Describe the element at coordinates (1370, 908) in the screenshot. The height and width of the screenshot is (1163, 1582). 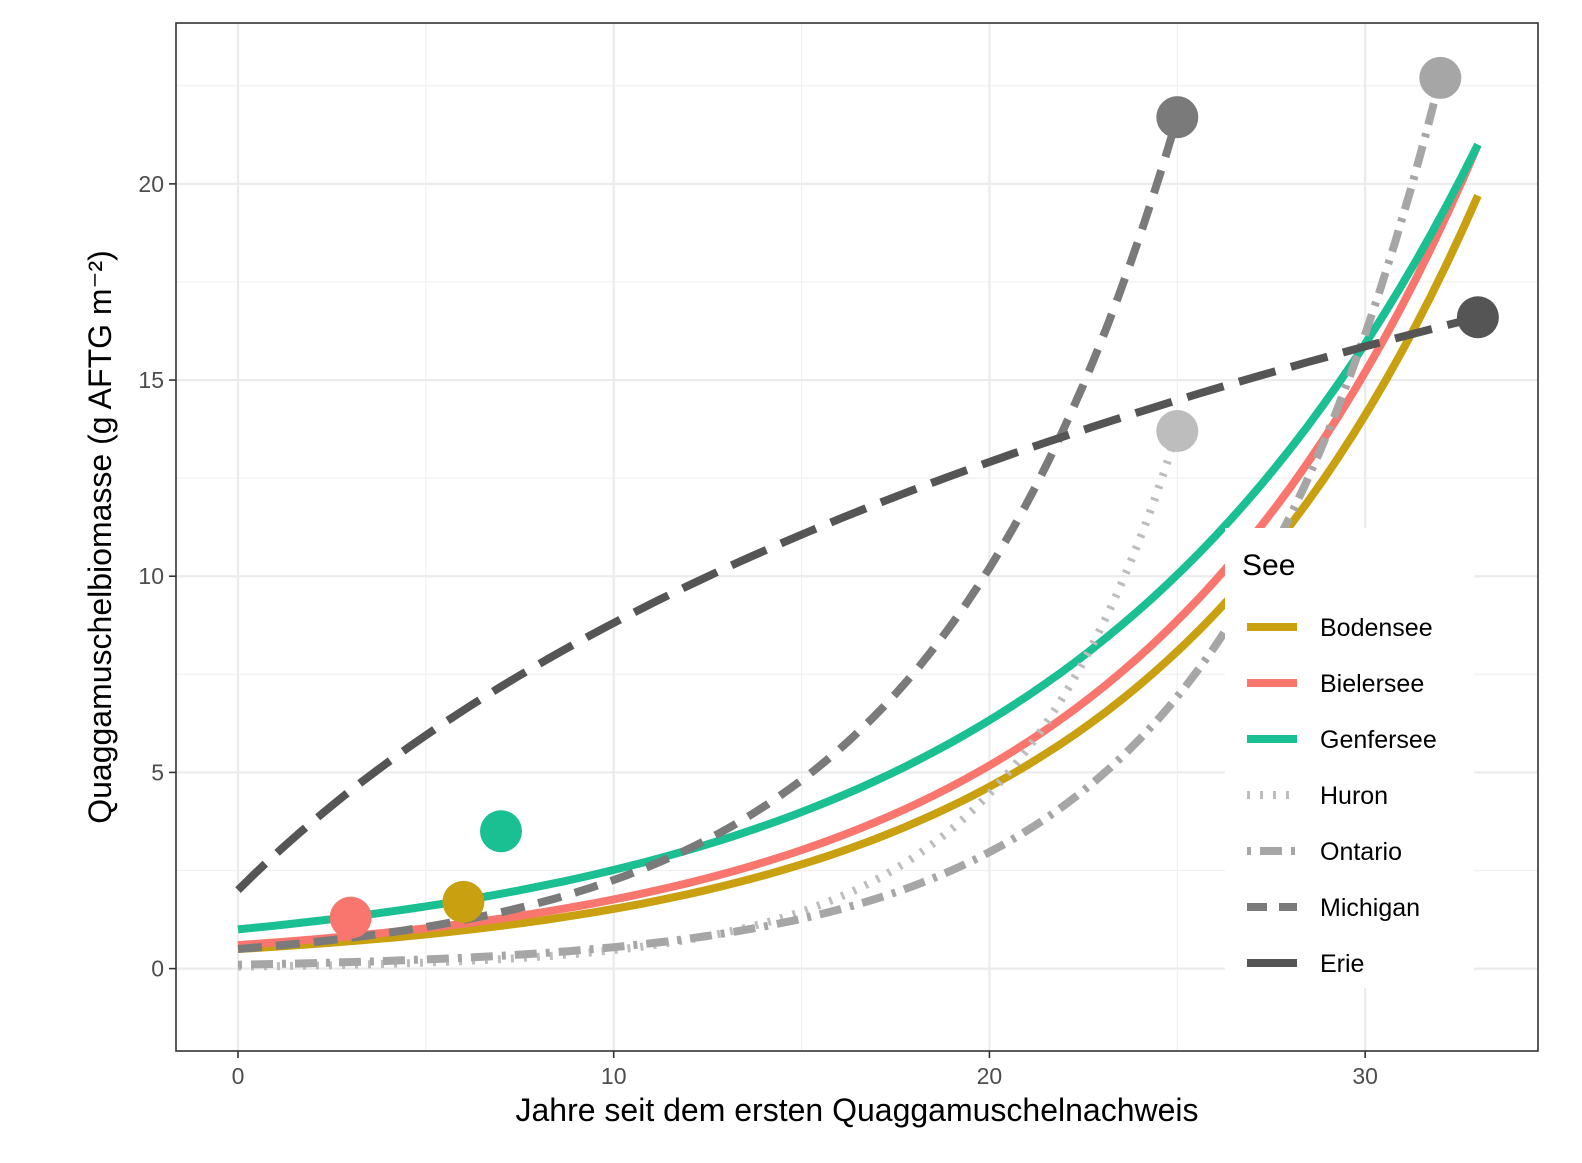
I see `legend-label-michigan: Michigan` at that location.